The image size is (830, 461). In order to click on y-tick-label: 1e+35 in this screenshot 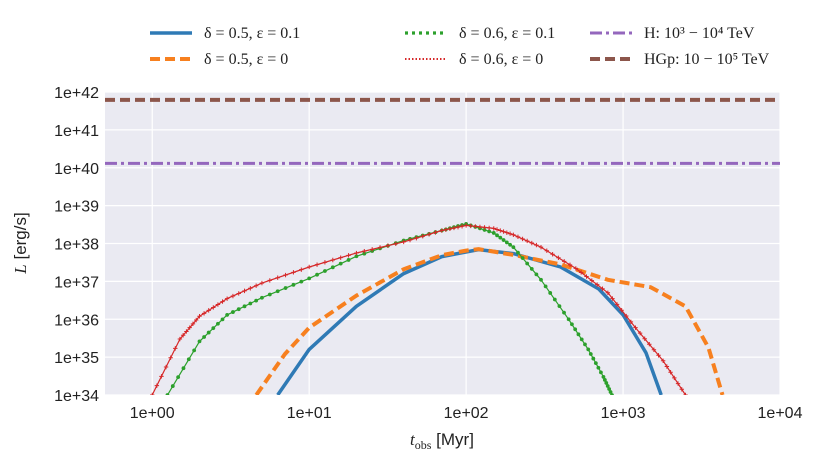, I will do `click(76, 358)`.